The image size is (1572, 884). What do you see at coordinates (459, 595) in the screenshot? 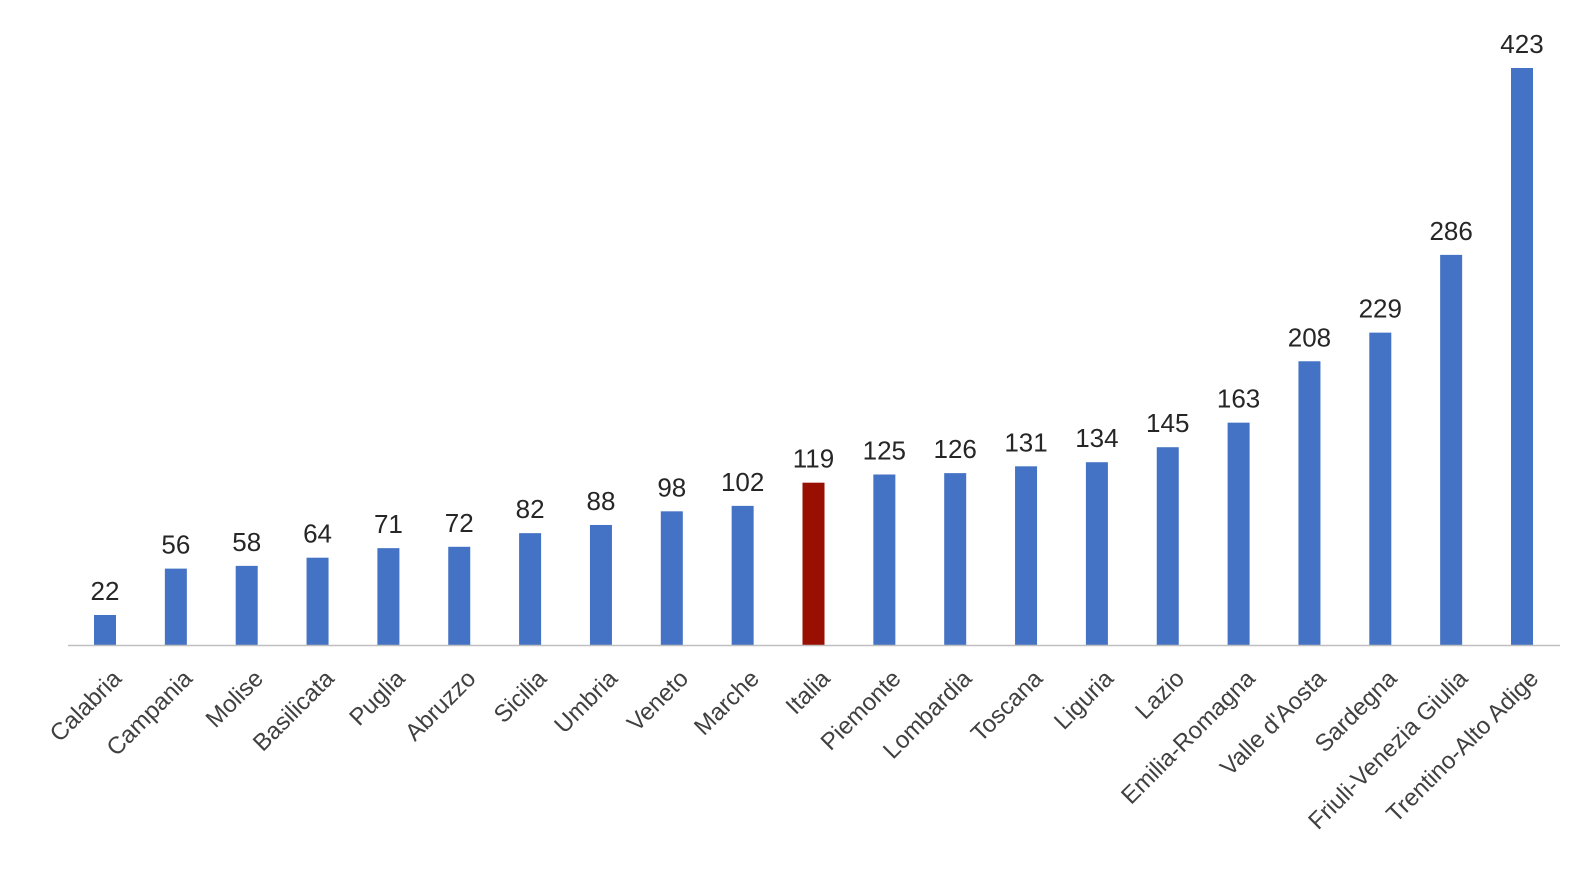
I see `bar-abruzzo` at bounding box center [459, 595].